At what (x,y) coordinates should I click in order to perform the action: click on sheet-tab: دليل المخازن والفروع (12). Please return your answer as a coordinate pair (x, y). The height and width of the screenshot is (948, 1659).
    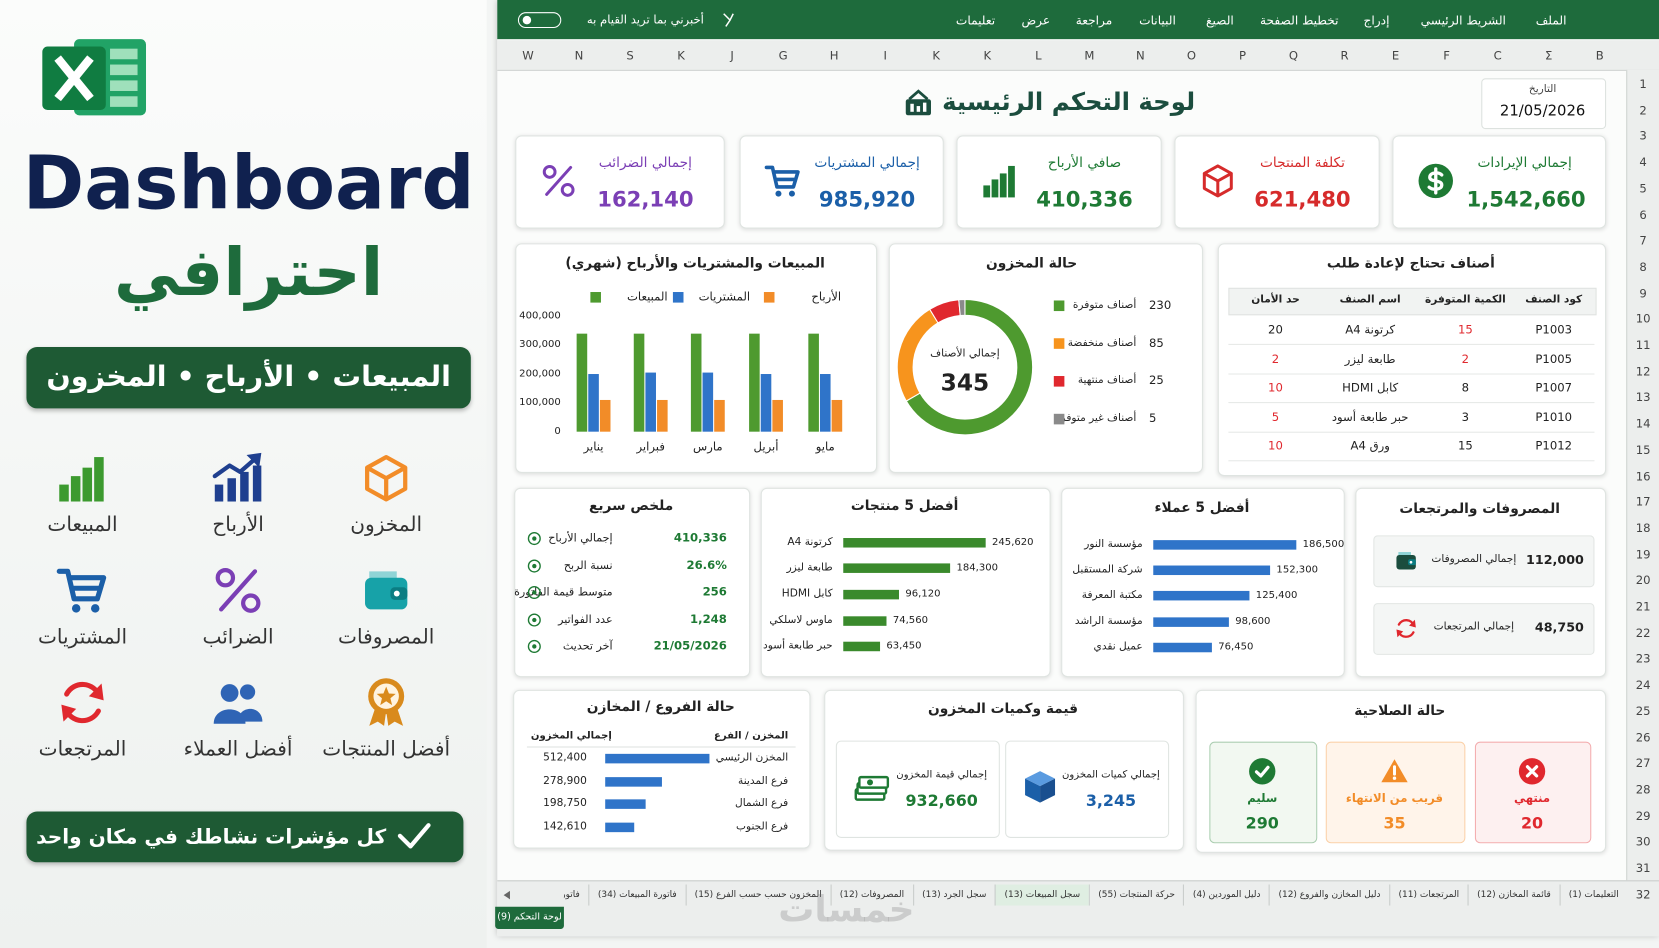
    Looking at the image, I should click on (1328, 895).